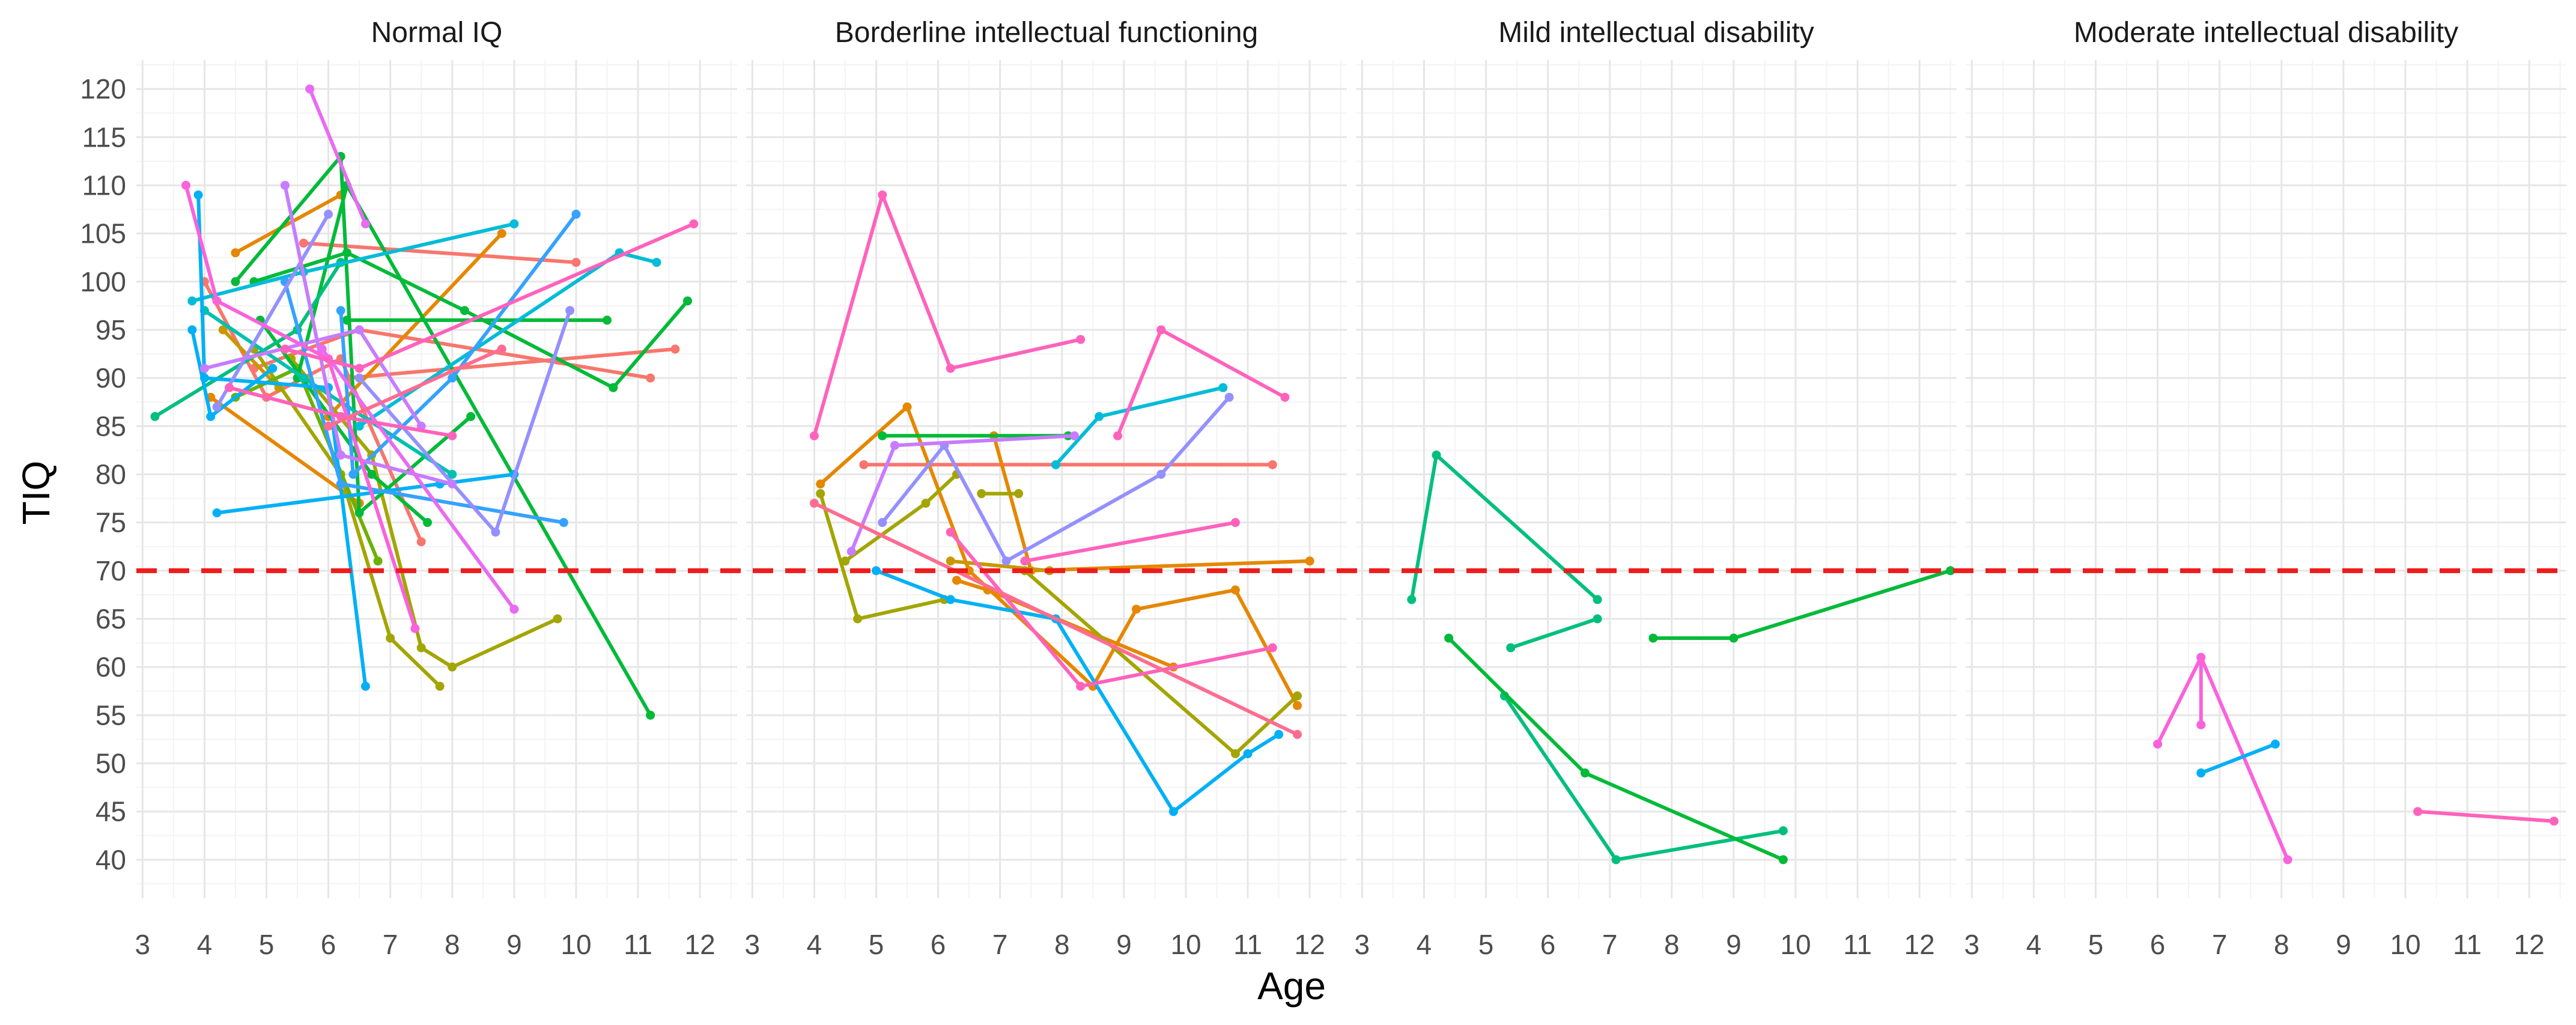 The image size is (2576, 1025). What do you see at coordinates (1734, 944) in the screenshot?
I see `x-tick-label: 9` at bounding box center [1734, 944].